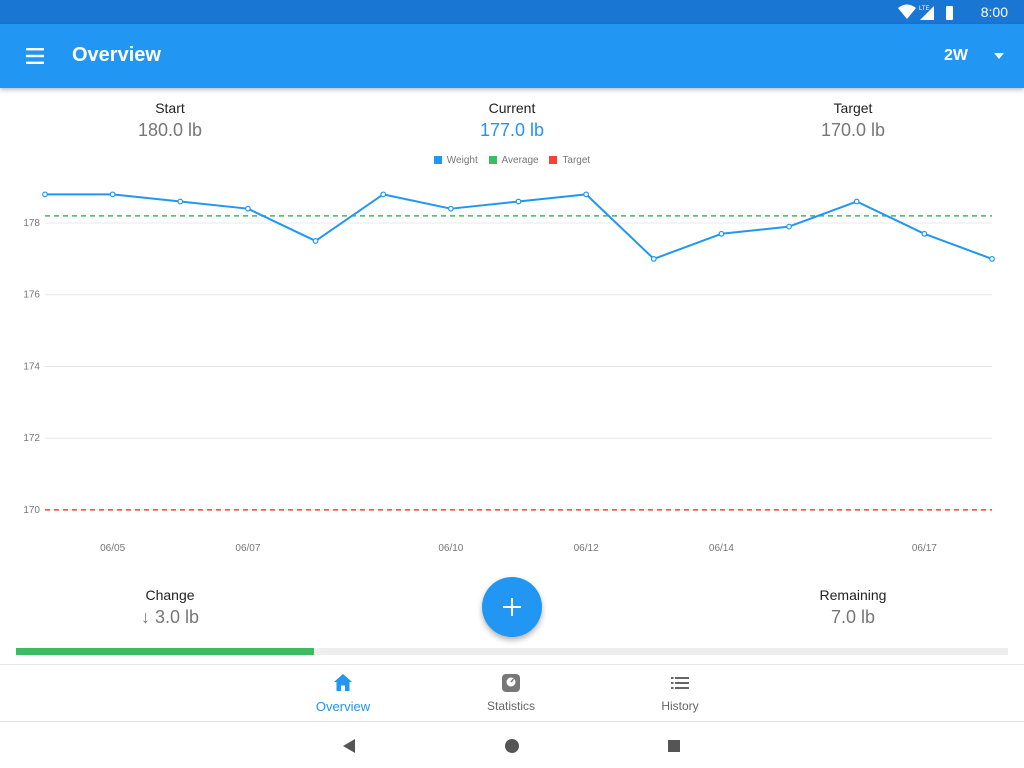 This screenshot has height=768, width=1024. I want to click on goal-progress-fill, so click(165, 651).